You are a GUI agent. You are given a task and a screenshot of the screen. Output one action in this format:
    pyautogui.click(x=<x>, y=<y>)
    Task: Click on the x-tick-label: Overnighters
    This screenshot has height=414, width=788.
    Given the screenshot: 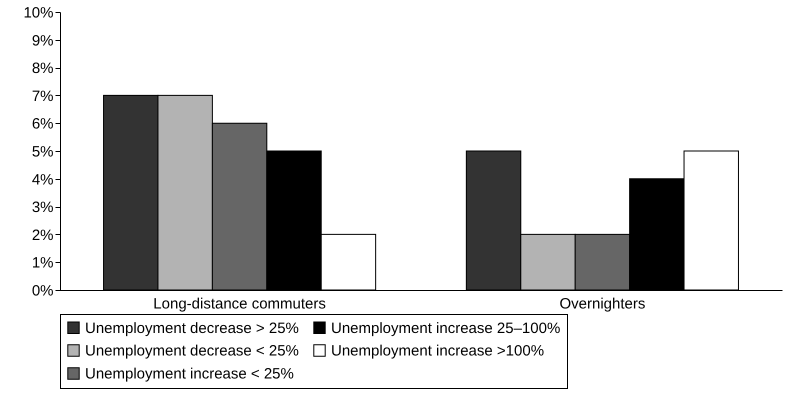 What is the action you would take?
    pyautogui.click(x=602, y=304)
    